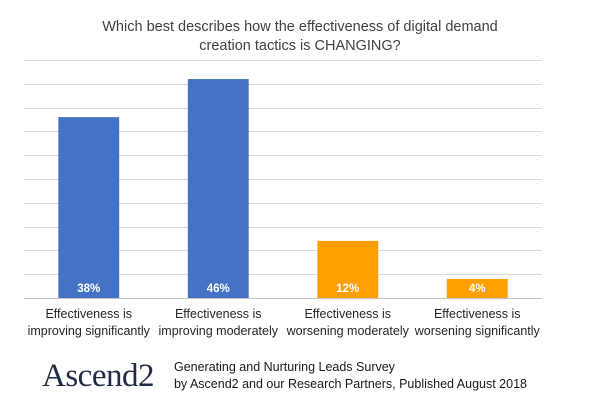 The width and height of the screenshot is (600, 409). What do you see at coordinates (218, 331) in the screenshot?
I see `category-label-2-line-2: improving moderately` at bounding box center [218, 331].